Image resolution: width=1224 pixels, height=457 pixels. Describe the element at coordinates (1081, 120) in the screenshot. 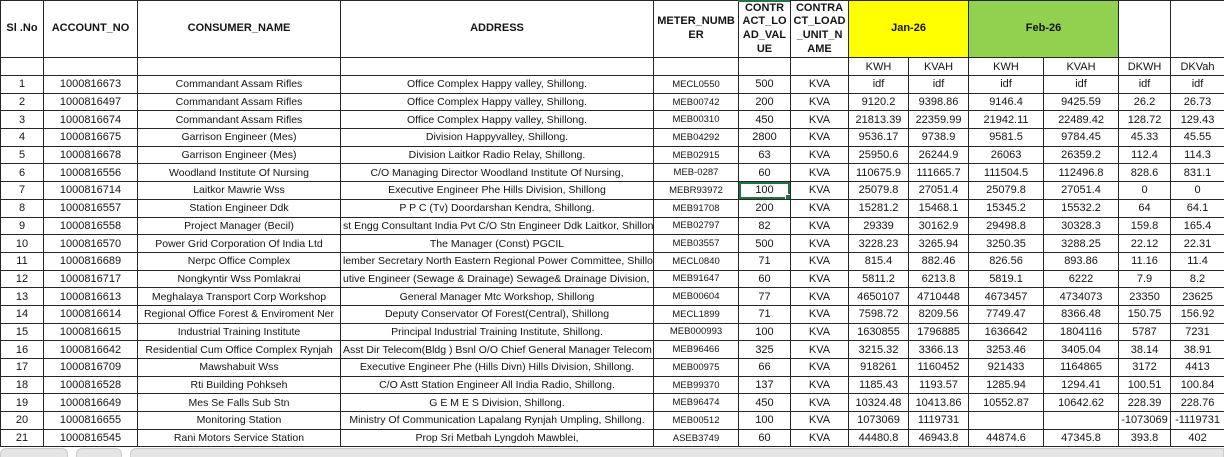

I see `cell-r3-c10: 22489.42` at that location.